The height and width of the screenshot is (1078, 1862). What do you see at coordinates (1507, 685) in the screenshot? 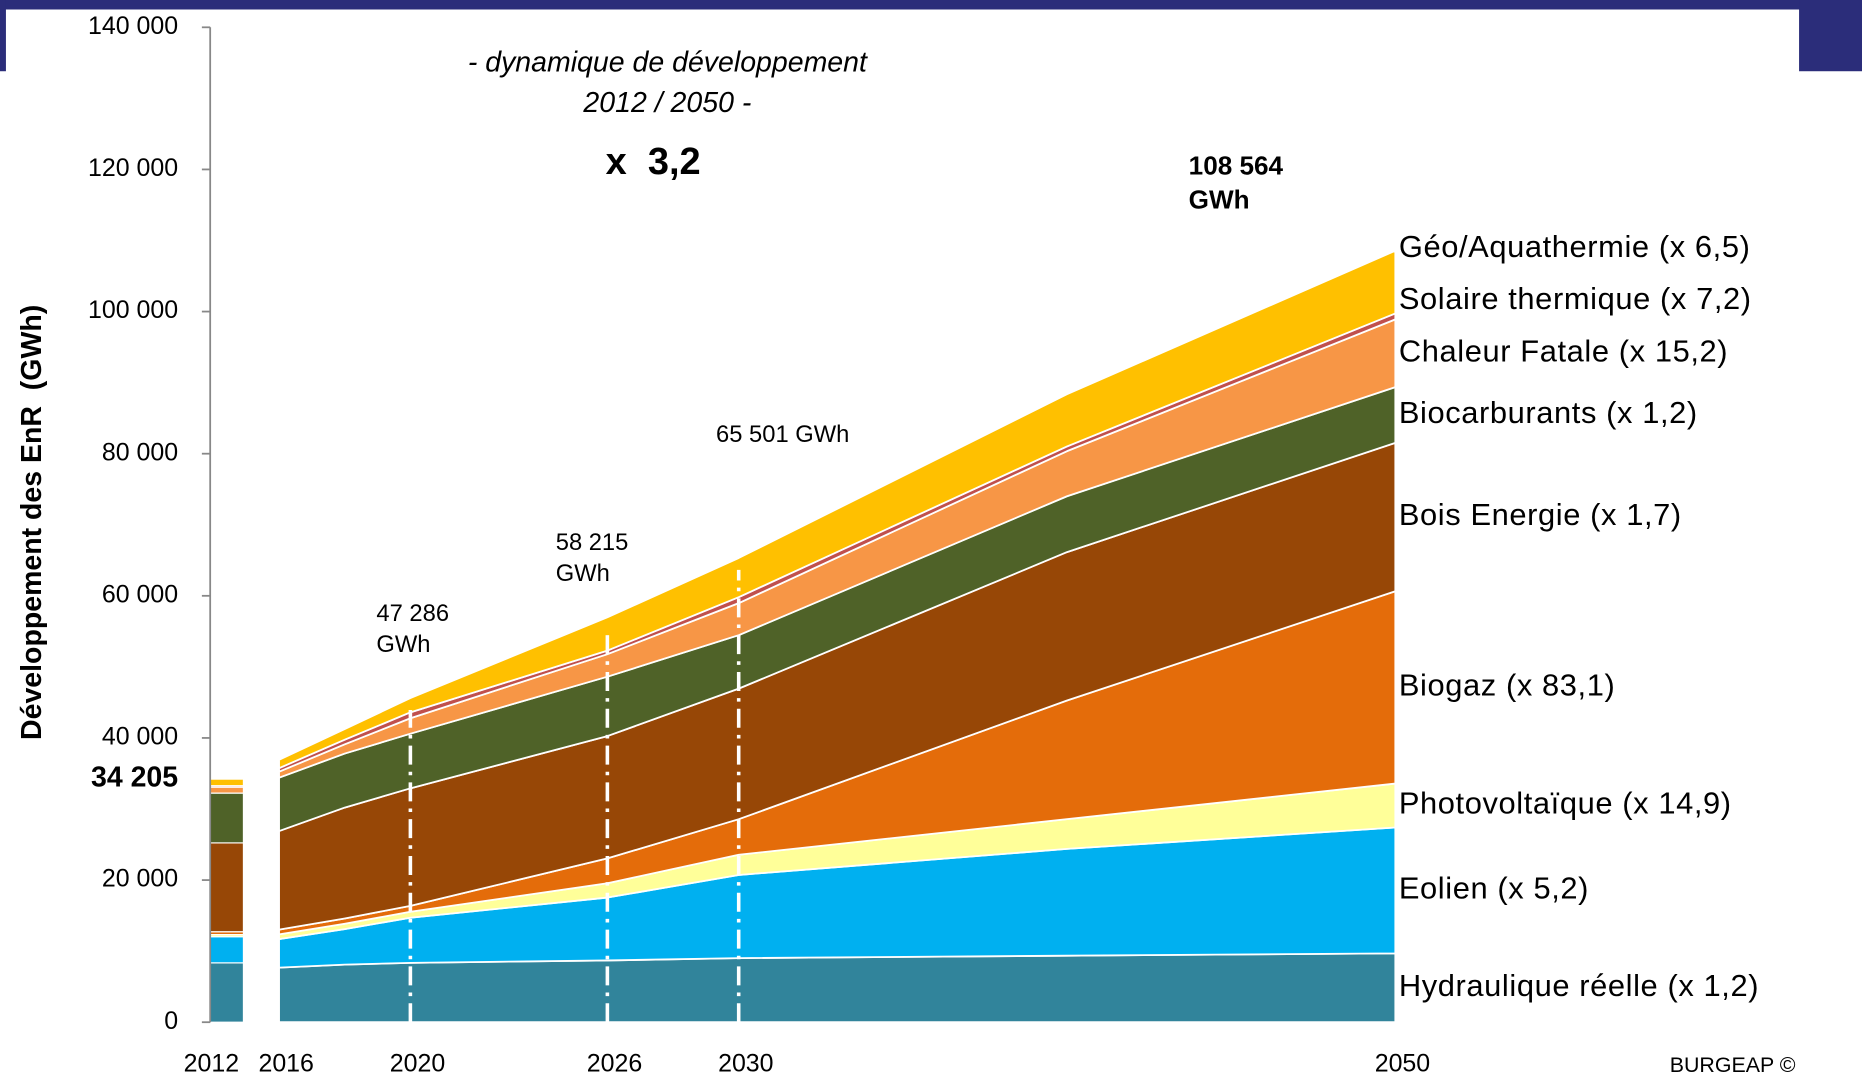
I see `legend-label: Biogaz (x 83,1)` at bounding box center [1507, 685].